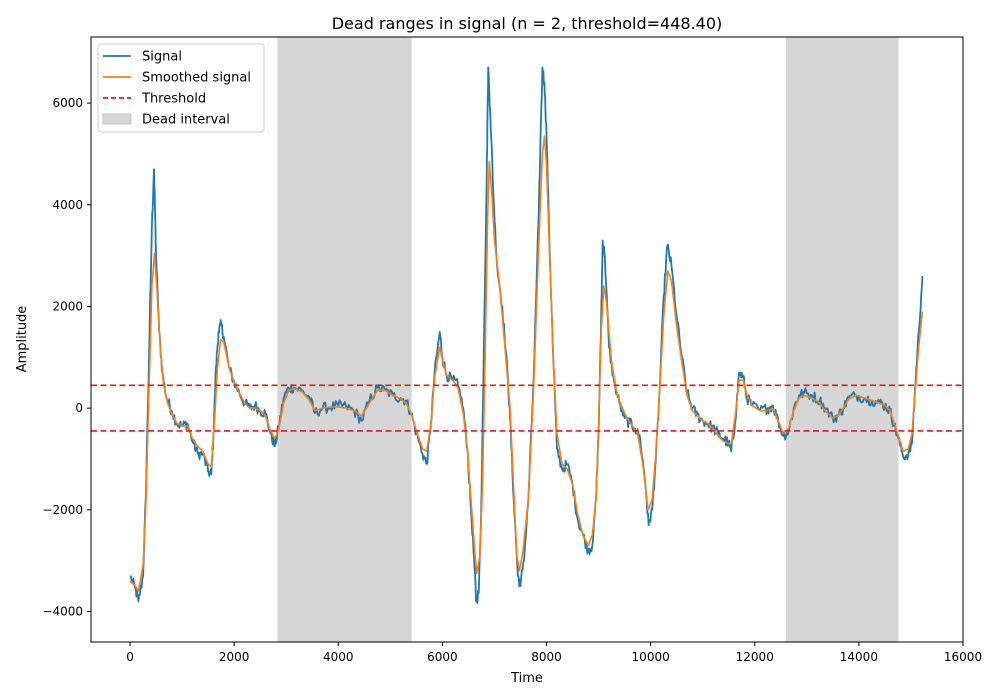  Describe the element at coordinates (527, 408) in the screenshot. I see `threshold-lines` at that location.